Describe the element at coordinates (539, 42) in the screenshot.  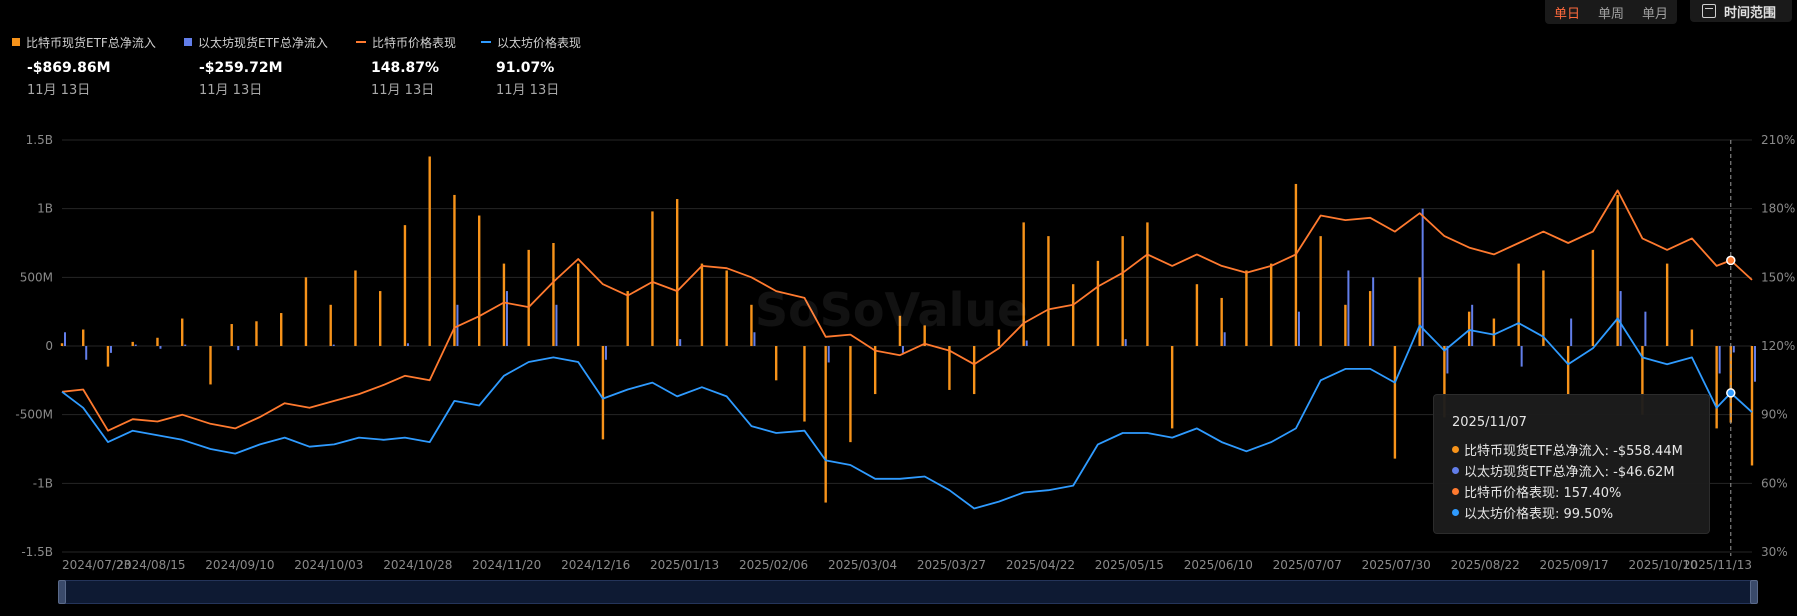
I see `legend-label: 以太坊价格表现` at that location.